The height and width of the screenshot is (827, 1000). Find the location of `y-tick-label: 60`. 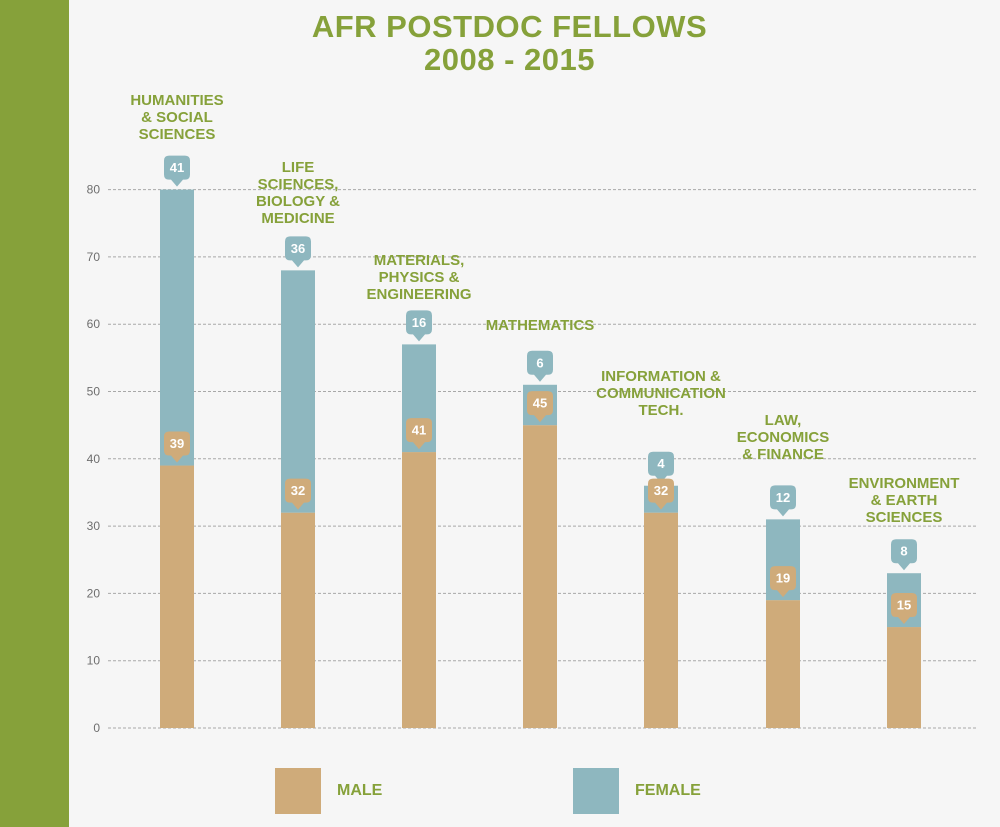

y-tick-label: 60 is located at coordinates (94, 324).